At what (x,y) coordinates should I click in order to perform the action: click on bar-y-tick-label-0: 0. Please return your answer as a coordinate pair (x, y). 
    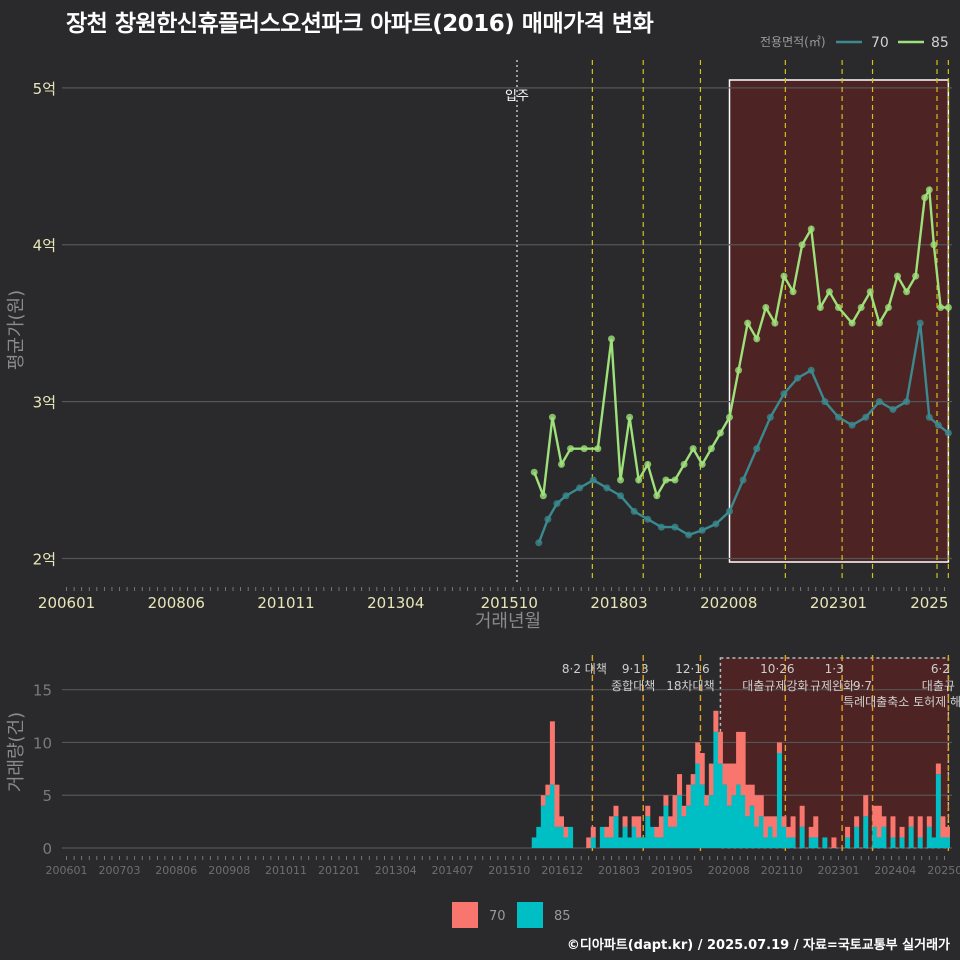
    Looking at the image, I should click on (47, 849).